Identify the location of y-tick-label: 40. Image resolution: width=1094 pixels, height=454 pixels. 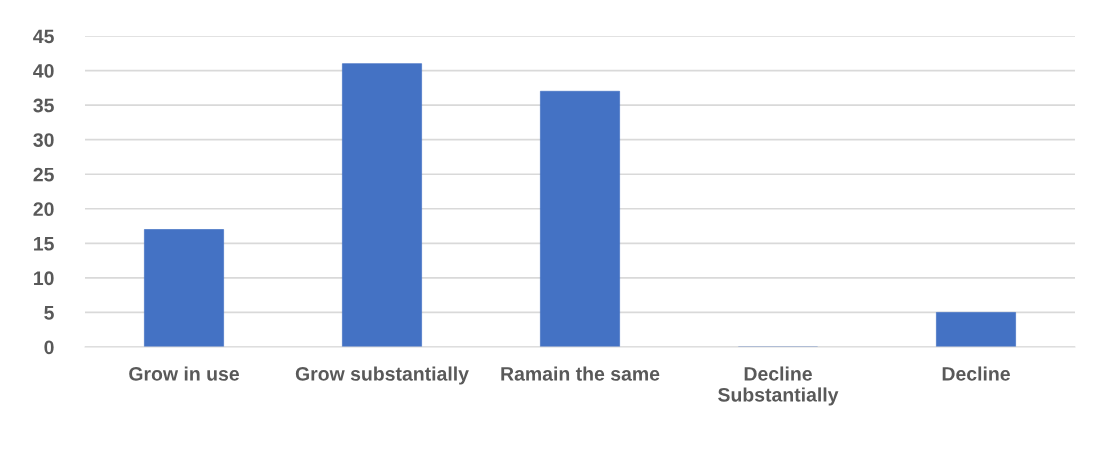
(43, 71).